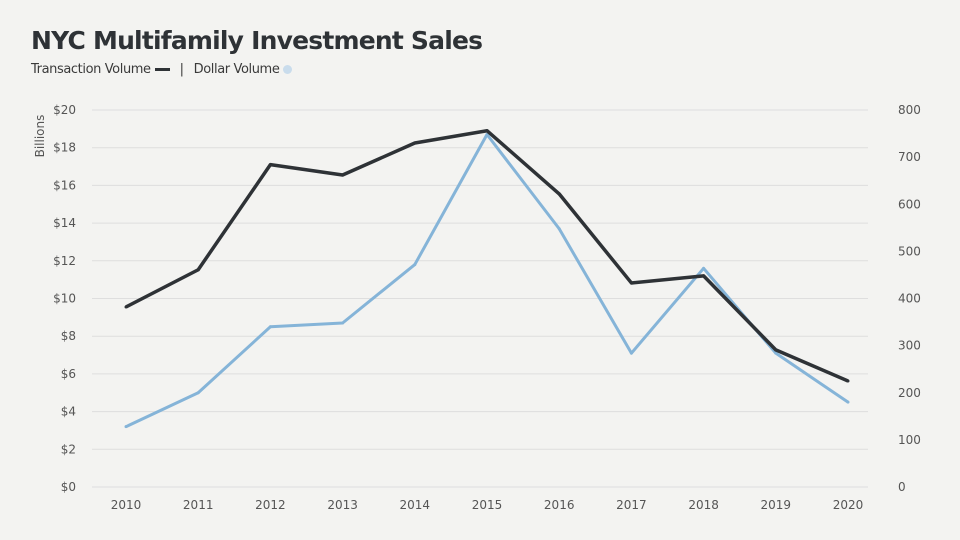 The height and width of the screenshot is (540, 960). Describe the element at coordinates (909, 204) in the screenshot. I see `y-right-tick-label: 600` at that location.